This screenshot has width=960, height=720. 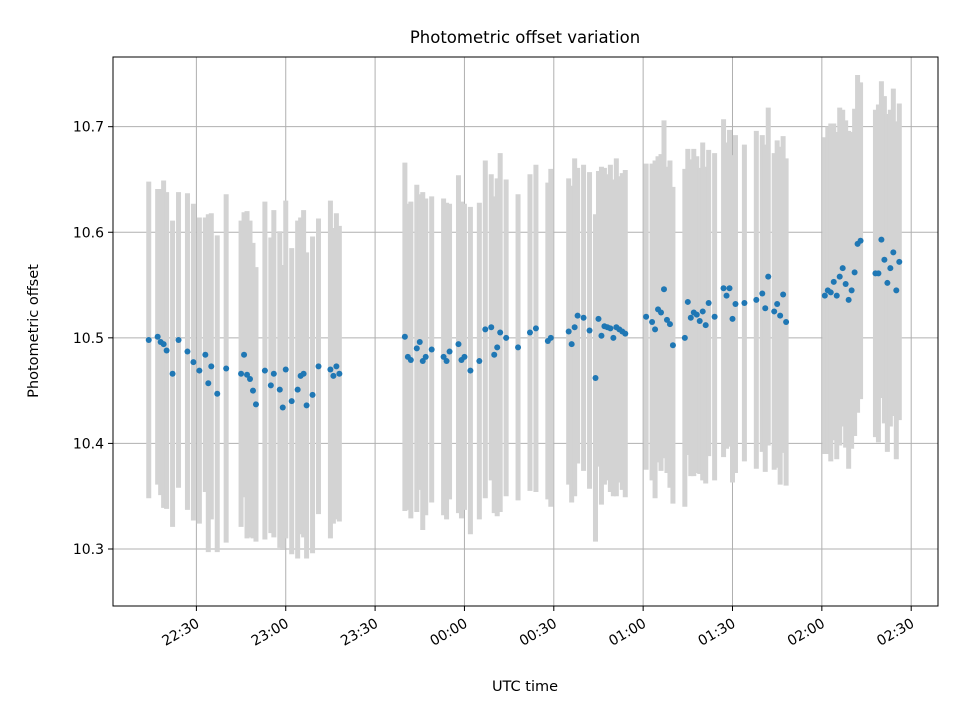 What do you see at coordinates (88, 233) in the screenshot?
I see `y-tick-label: 10.6` at bounding box center [88, 233].